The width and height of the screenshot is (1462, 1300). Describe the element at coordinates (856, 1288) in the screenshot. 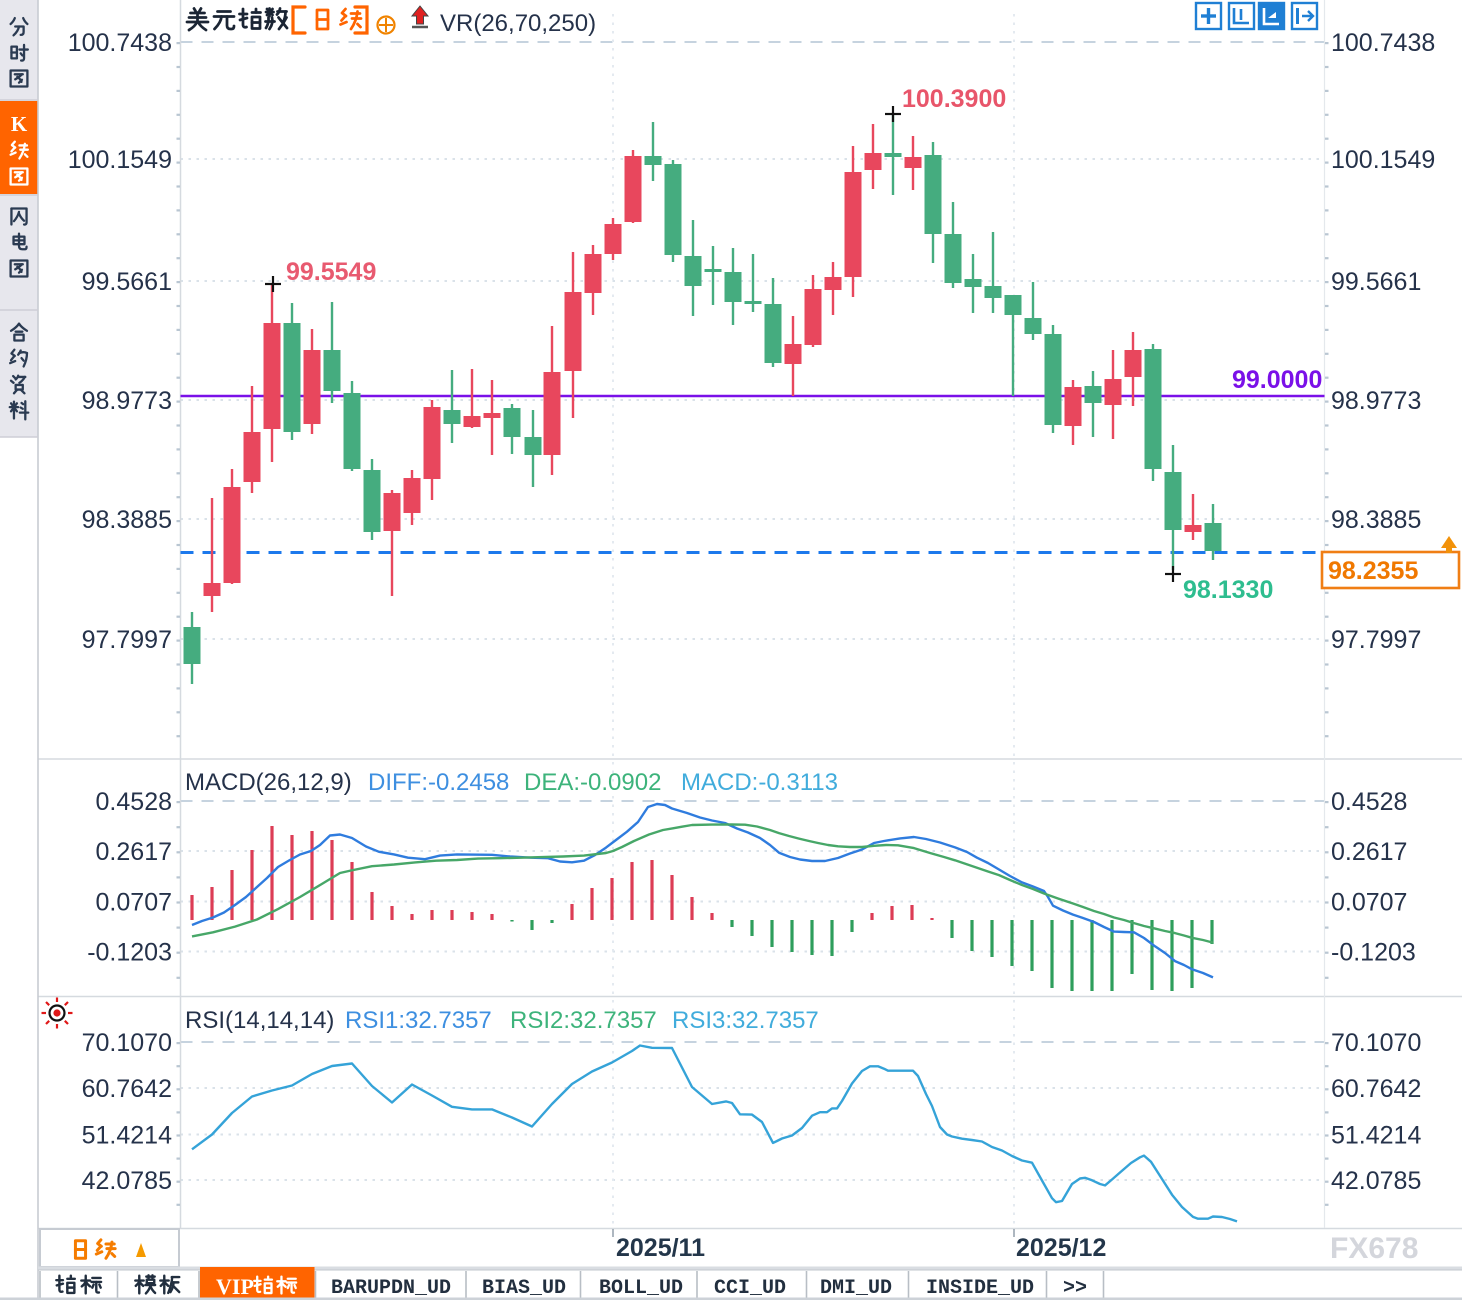

I see `svg-text: DMI_UD` at that location.